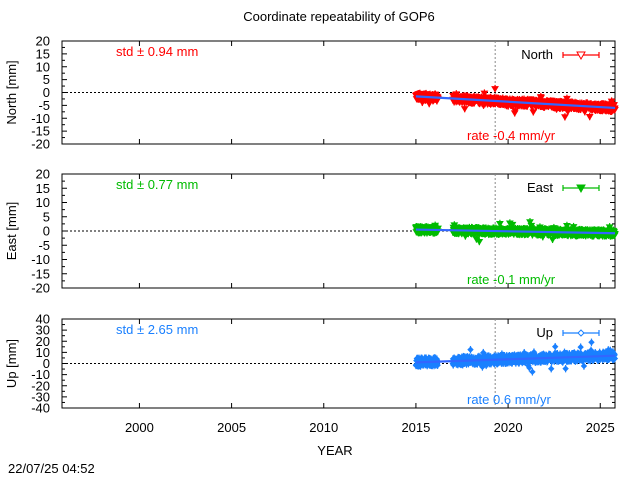 The height and width of the screenshot is (480, 640). What do you see at coordinates (43, 53) in the screenshot?
I see `north-ytick-label: 15` at bounding box center [43, 53].